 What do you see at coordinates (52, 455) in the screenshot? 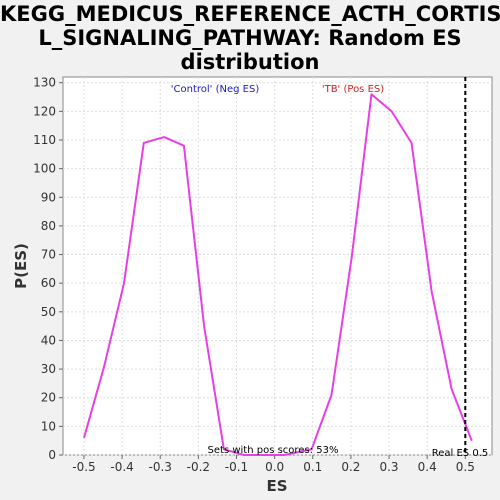
I see `y-tick-label: 0` at bounding box center [52, 455].